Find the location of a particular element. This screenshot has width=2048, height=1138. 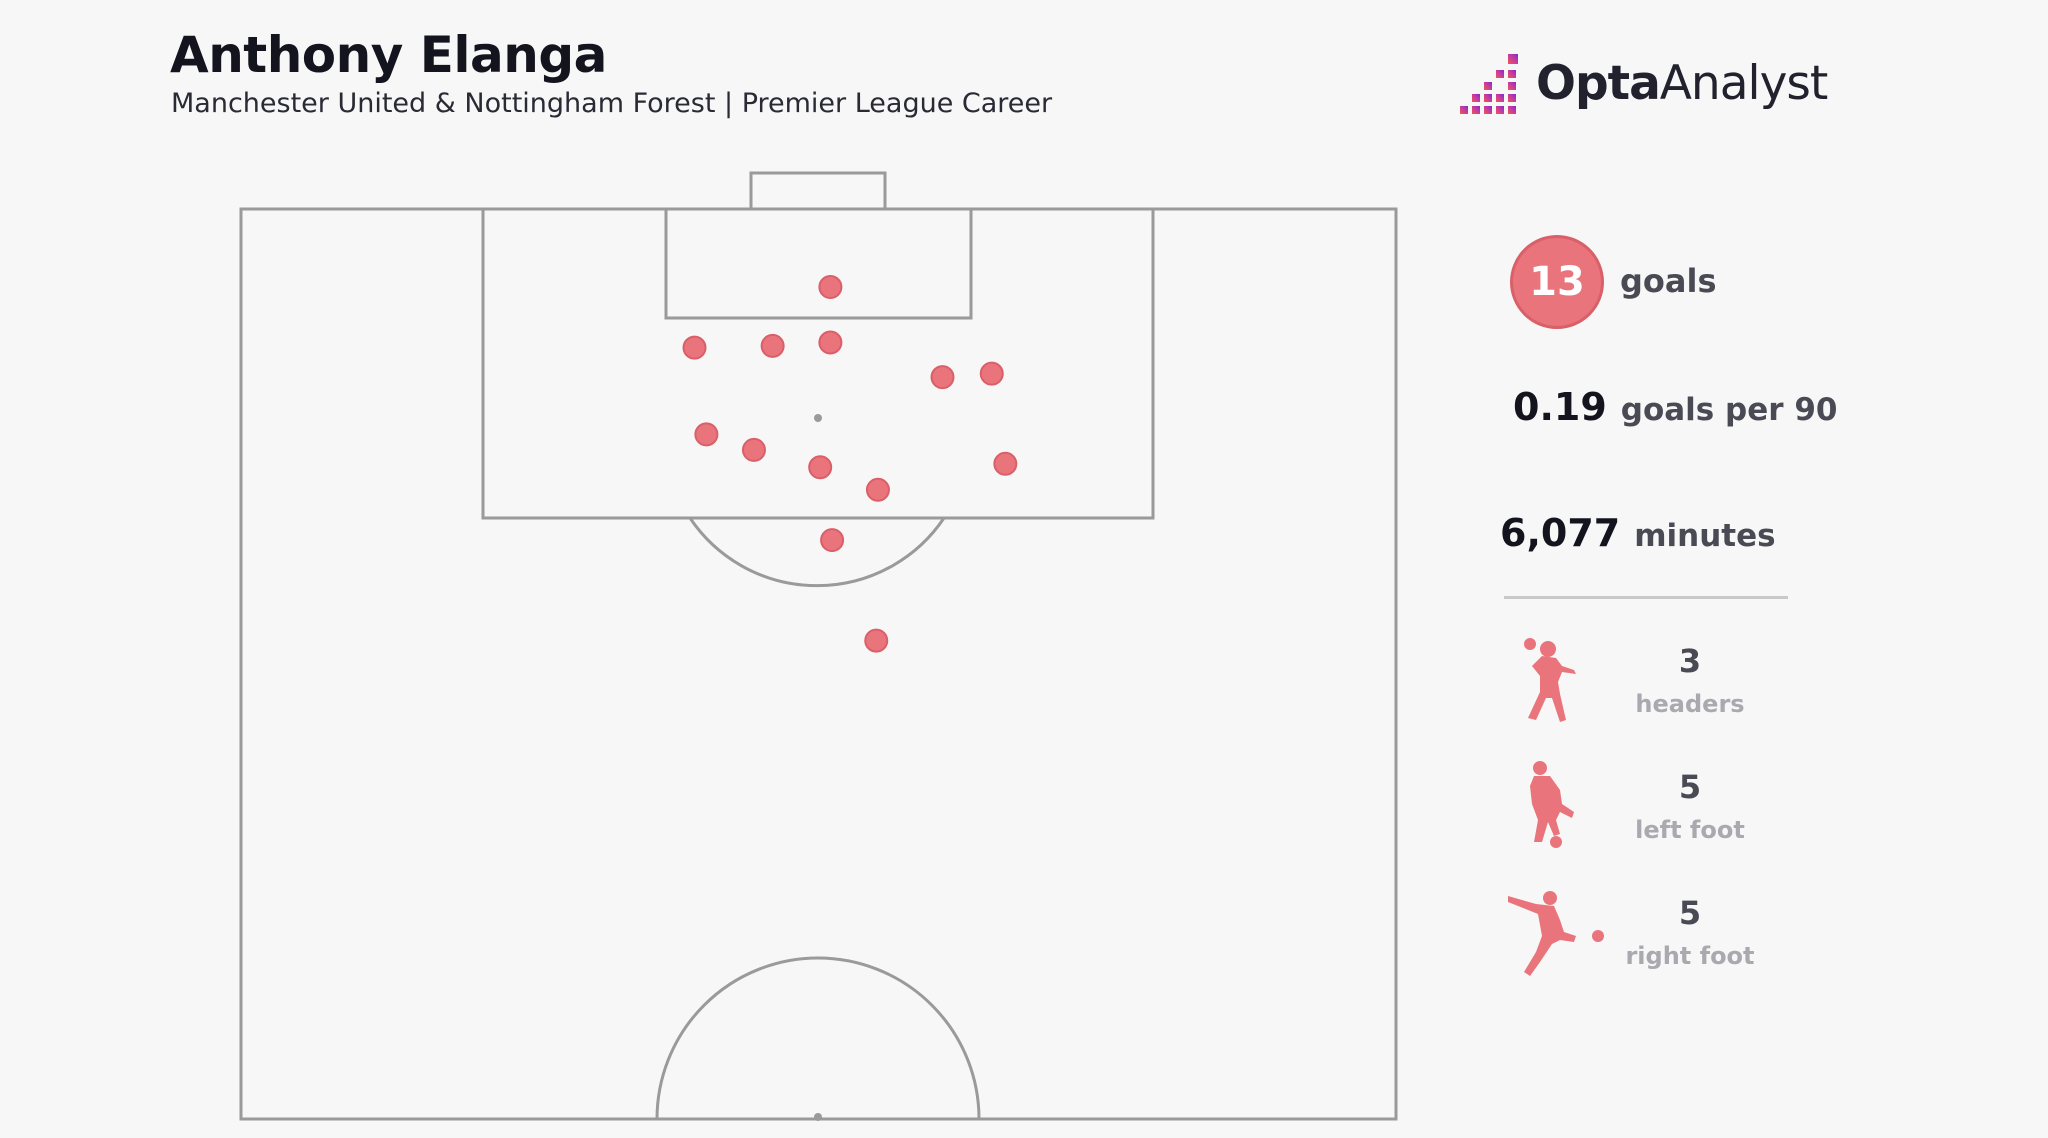

logo-text-bold: Opta is located at coordinates (1598, 83).